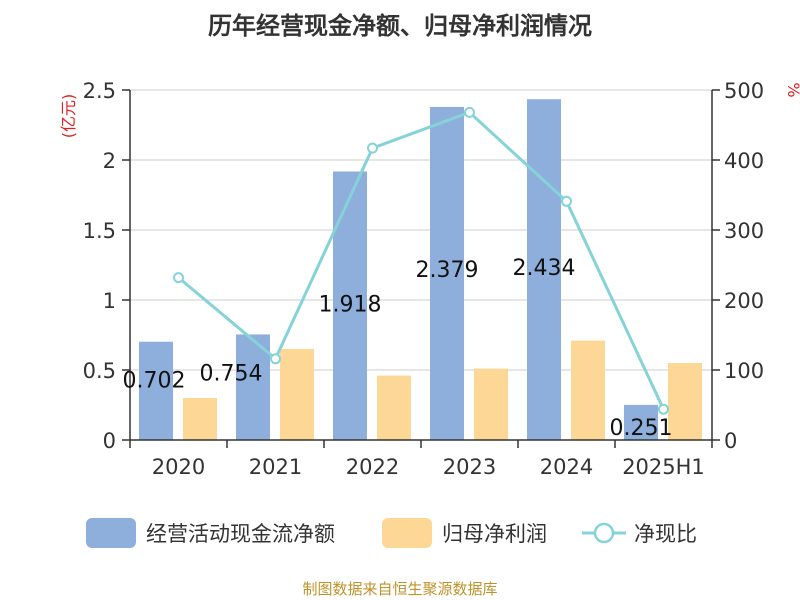 The height and width of the screenshot is (600, 800). What do you see at coordinates (99, 371) in the screenshot?
I see `y-left-tick-label: 0.5` at bounding box center [99, 371].